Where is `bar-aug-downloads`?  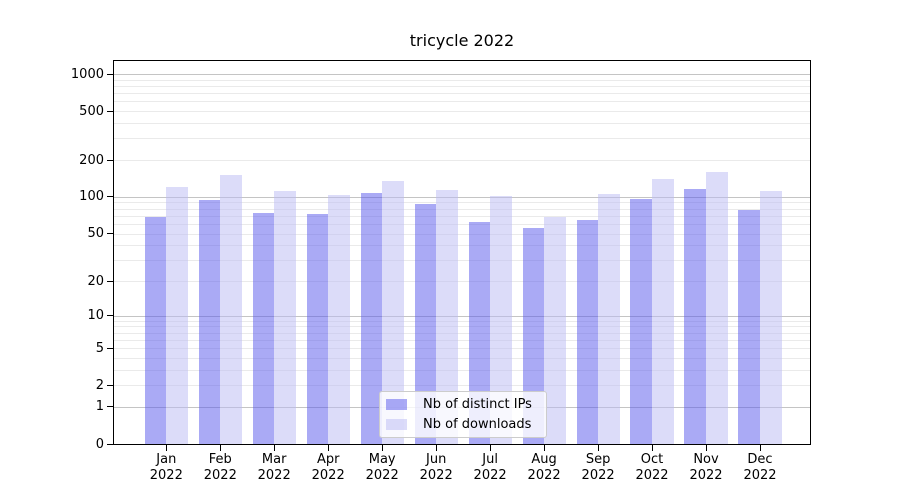 bar-aug-downloads is located at coordinates (555, 330).